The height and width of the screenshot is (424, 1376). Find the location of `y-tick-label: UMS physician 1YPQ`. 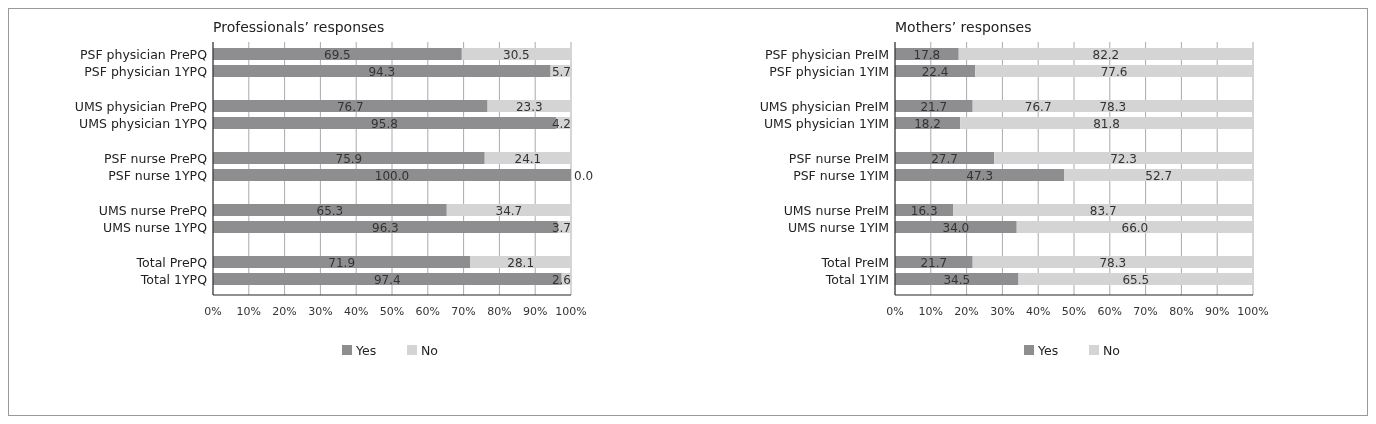

y-tick-label: UMS physician 1YPQ is located at coordinates (143, 123).